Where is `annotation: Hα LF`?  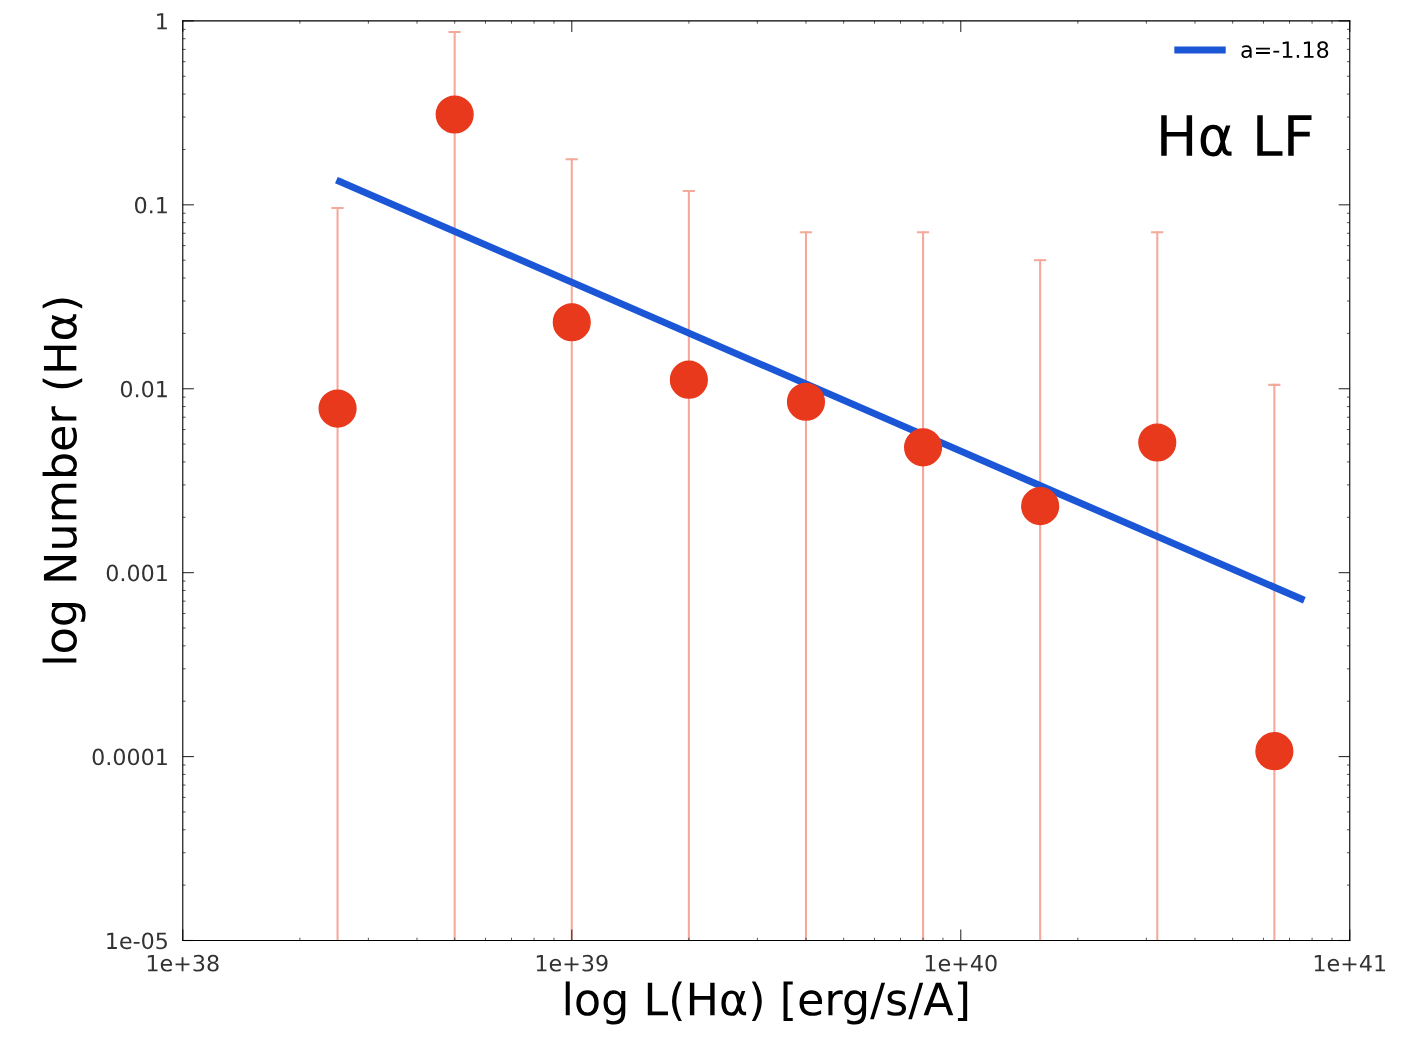 annotation: Hα LF is located at coordinates (1236, 136).